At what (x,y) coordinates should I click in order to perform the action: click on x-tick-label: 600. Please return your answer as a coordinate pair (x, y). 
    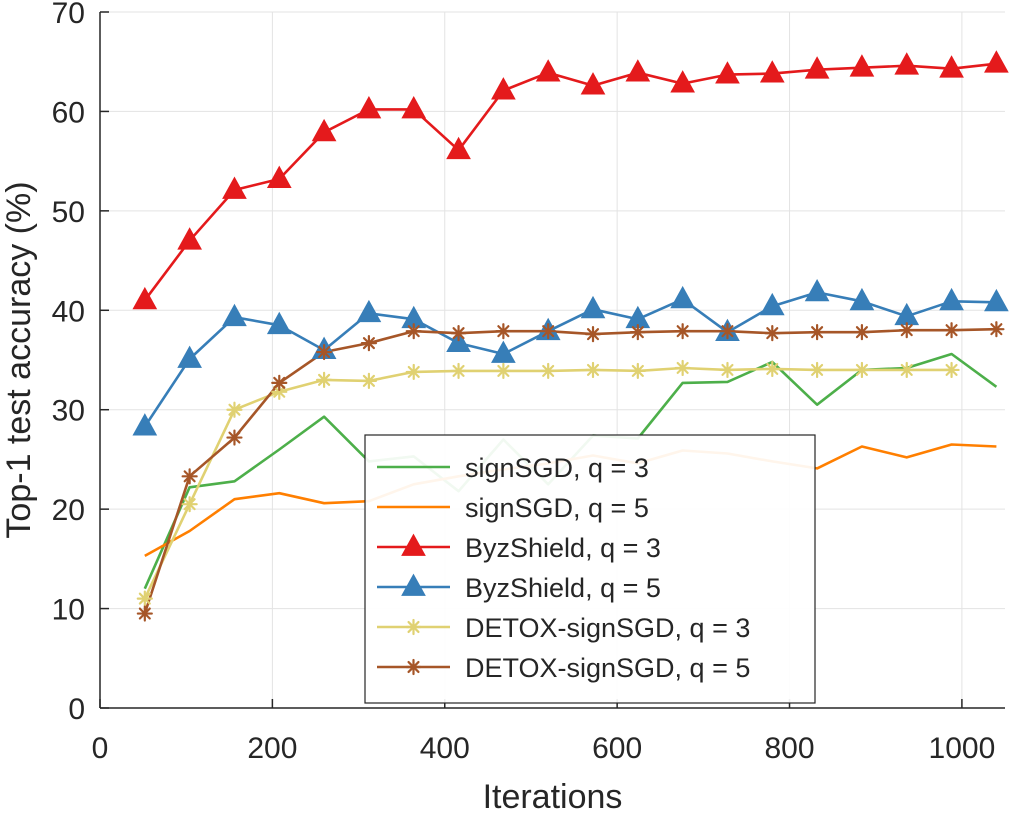
    Looking at the image, I should click on (617, 748).